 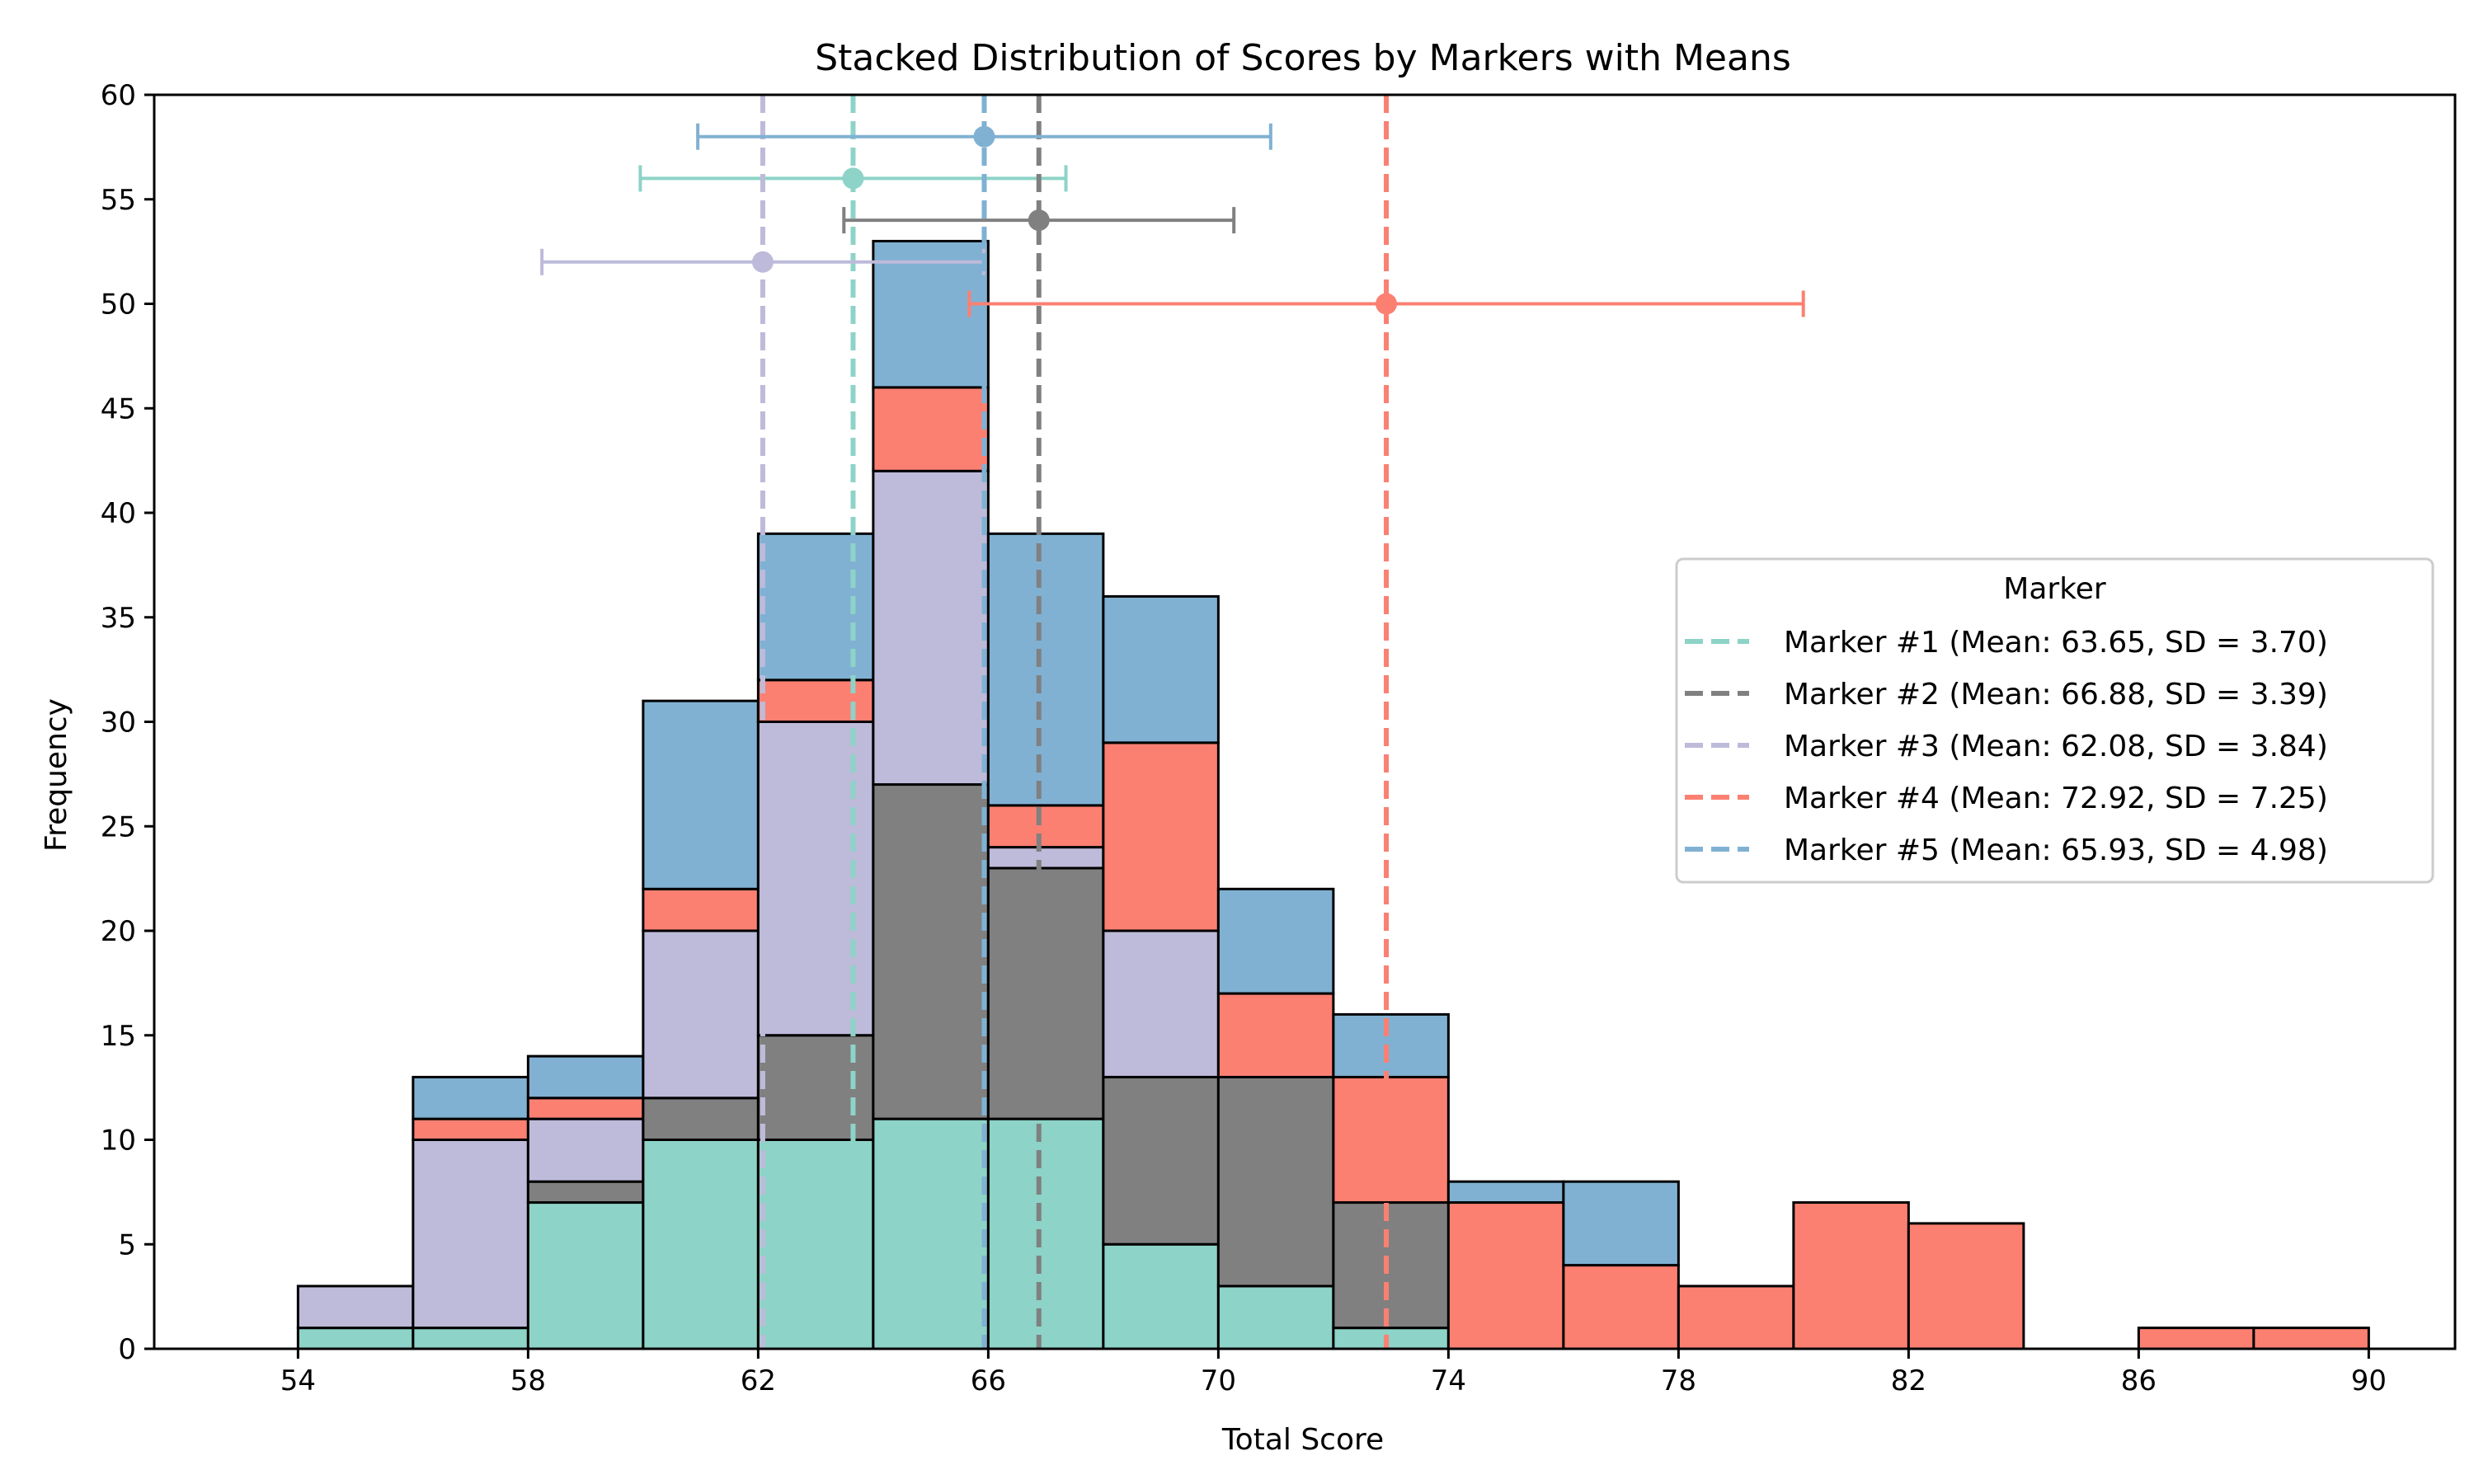 I want to click on y-tick-label-12: 55, so click(x=118, y=200).